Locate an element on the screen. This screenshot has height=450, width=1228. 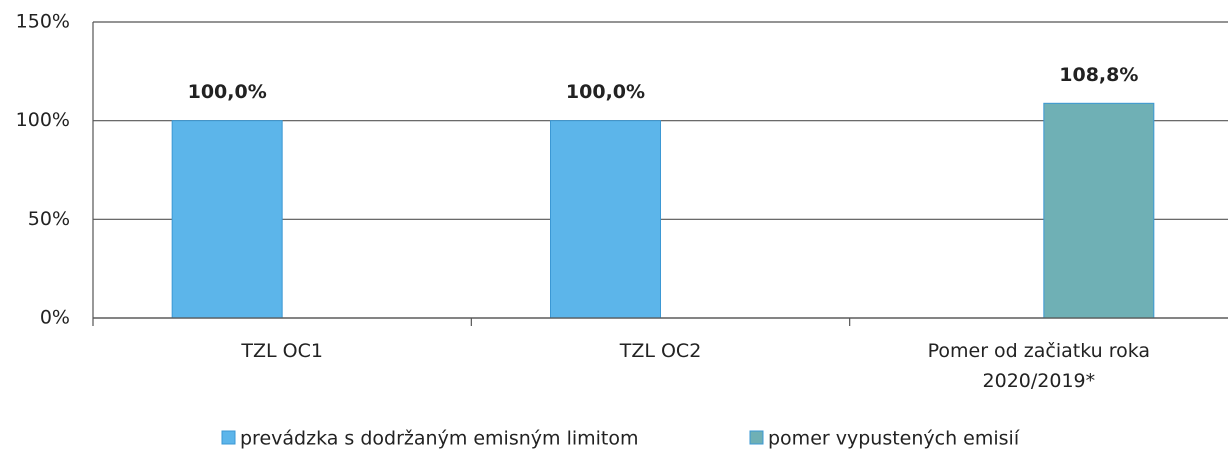
y-tick-label: 150% is located at coordinates (43, 22).